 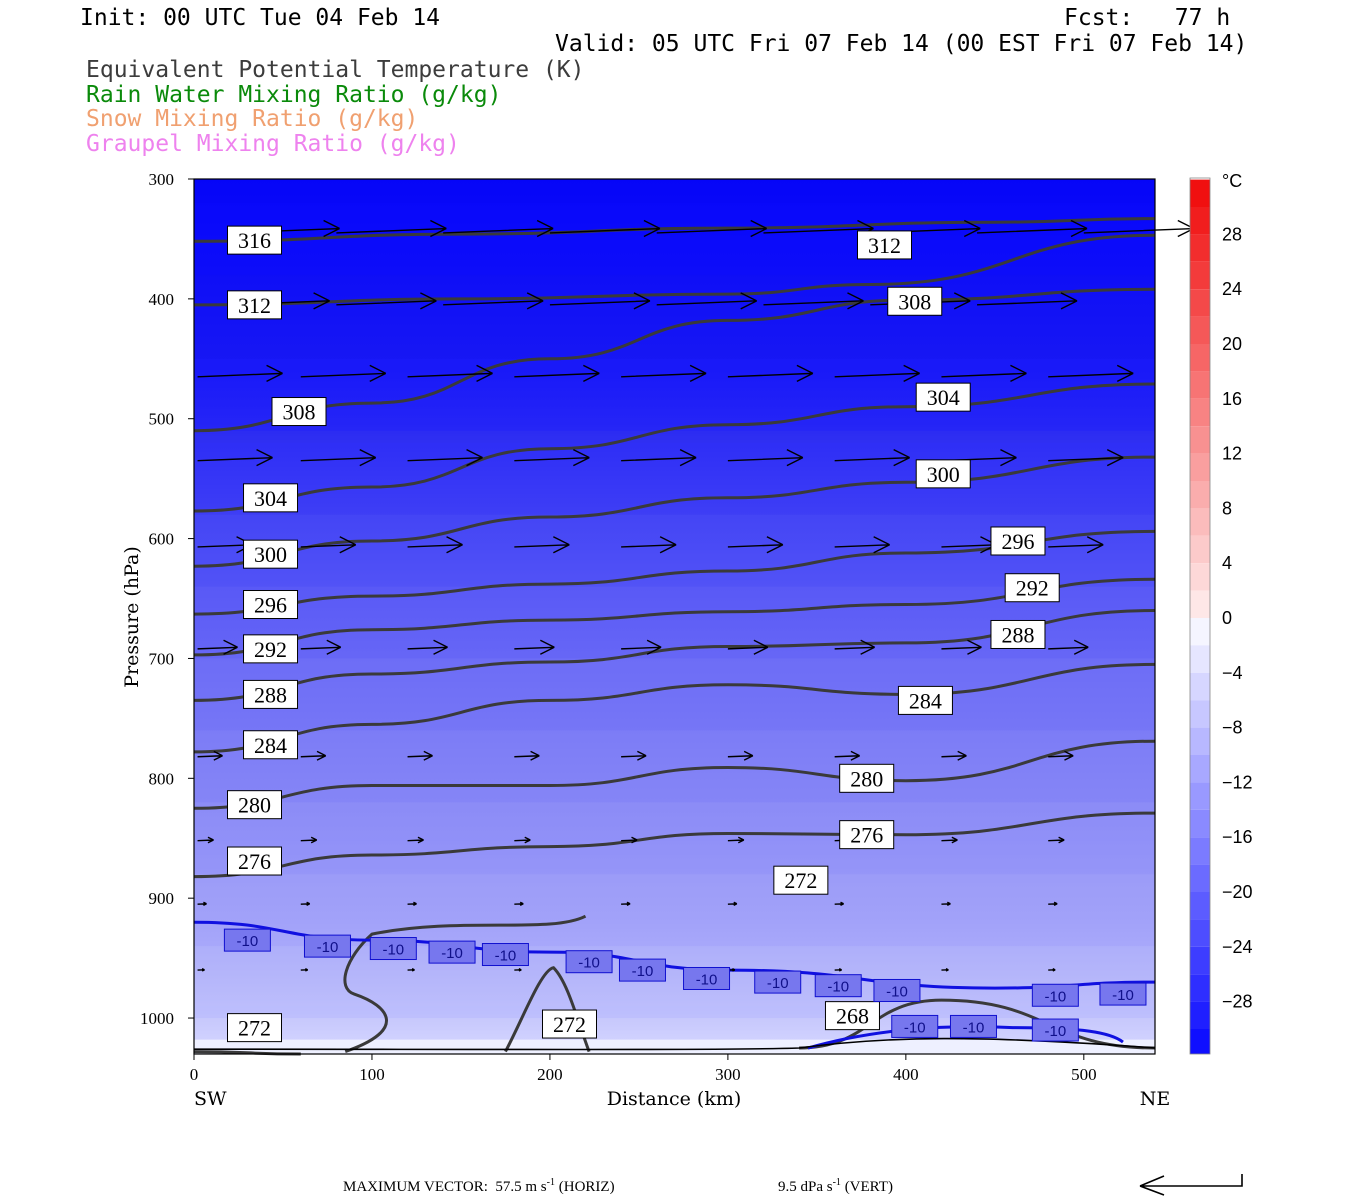 What do you see at coordinates (162, 179) in the screenshot?
I see `y-tick-label: 300` at bounding box center [162, 179].